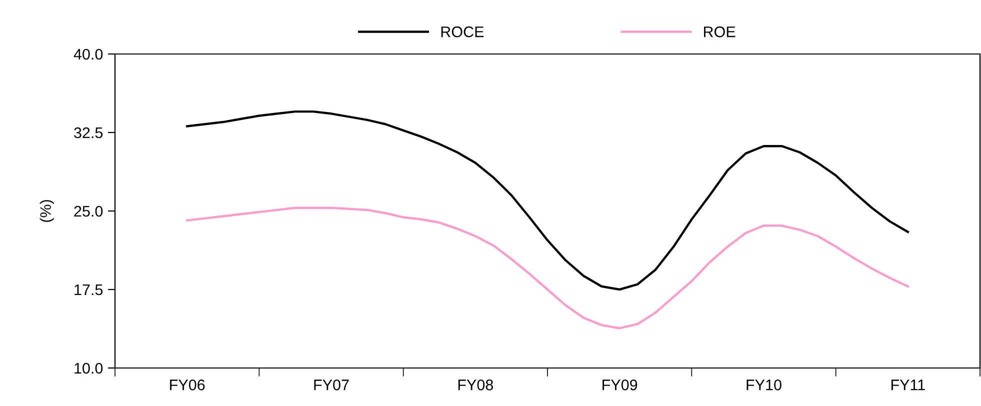  Describe the element at coordinates (720, 32) in the screenshot. I see `legend-label: ROE` at that location.